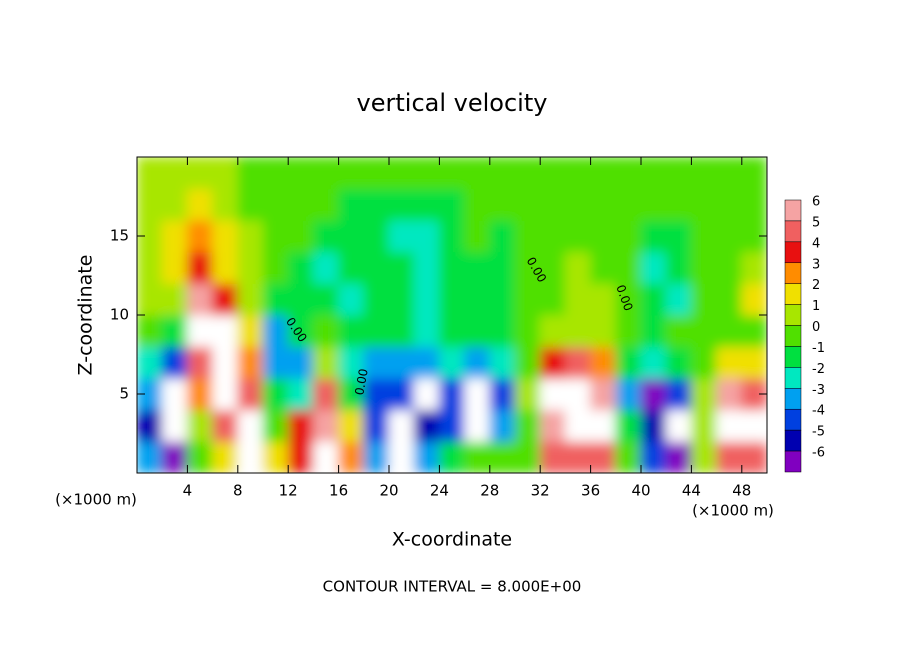 The width and height of the screenshot is (904, 658). I want to click on x-unit-label: (×1000 m), so click(96, 500).